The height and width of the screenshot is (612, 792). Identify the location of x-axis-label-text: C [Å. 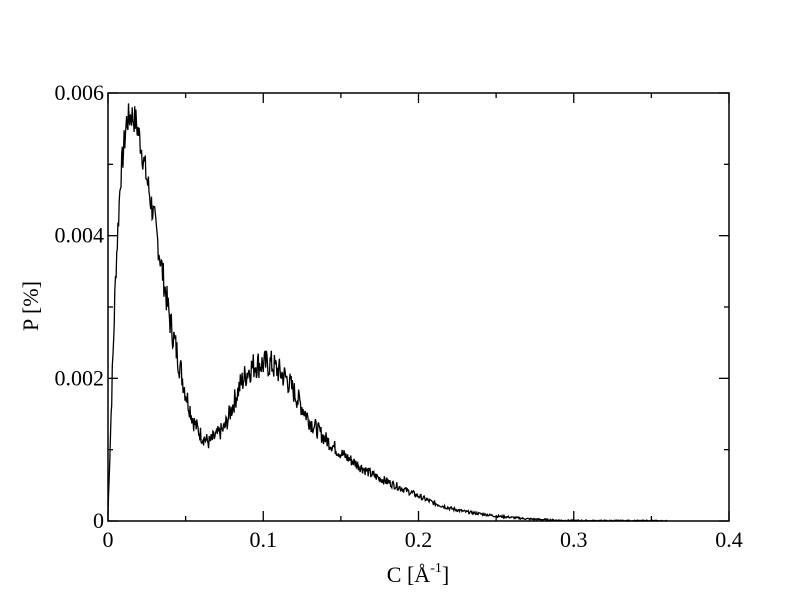
(409, 574).